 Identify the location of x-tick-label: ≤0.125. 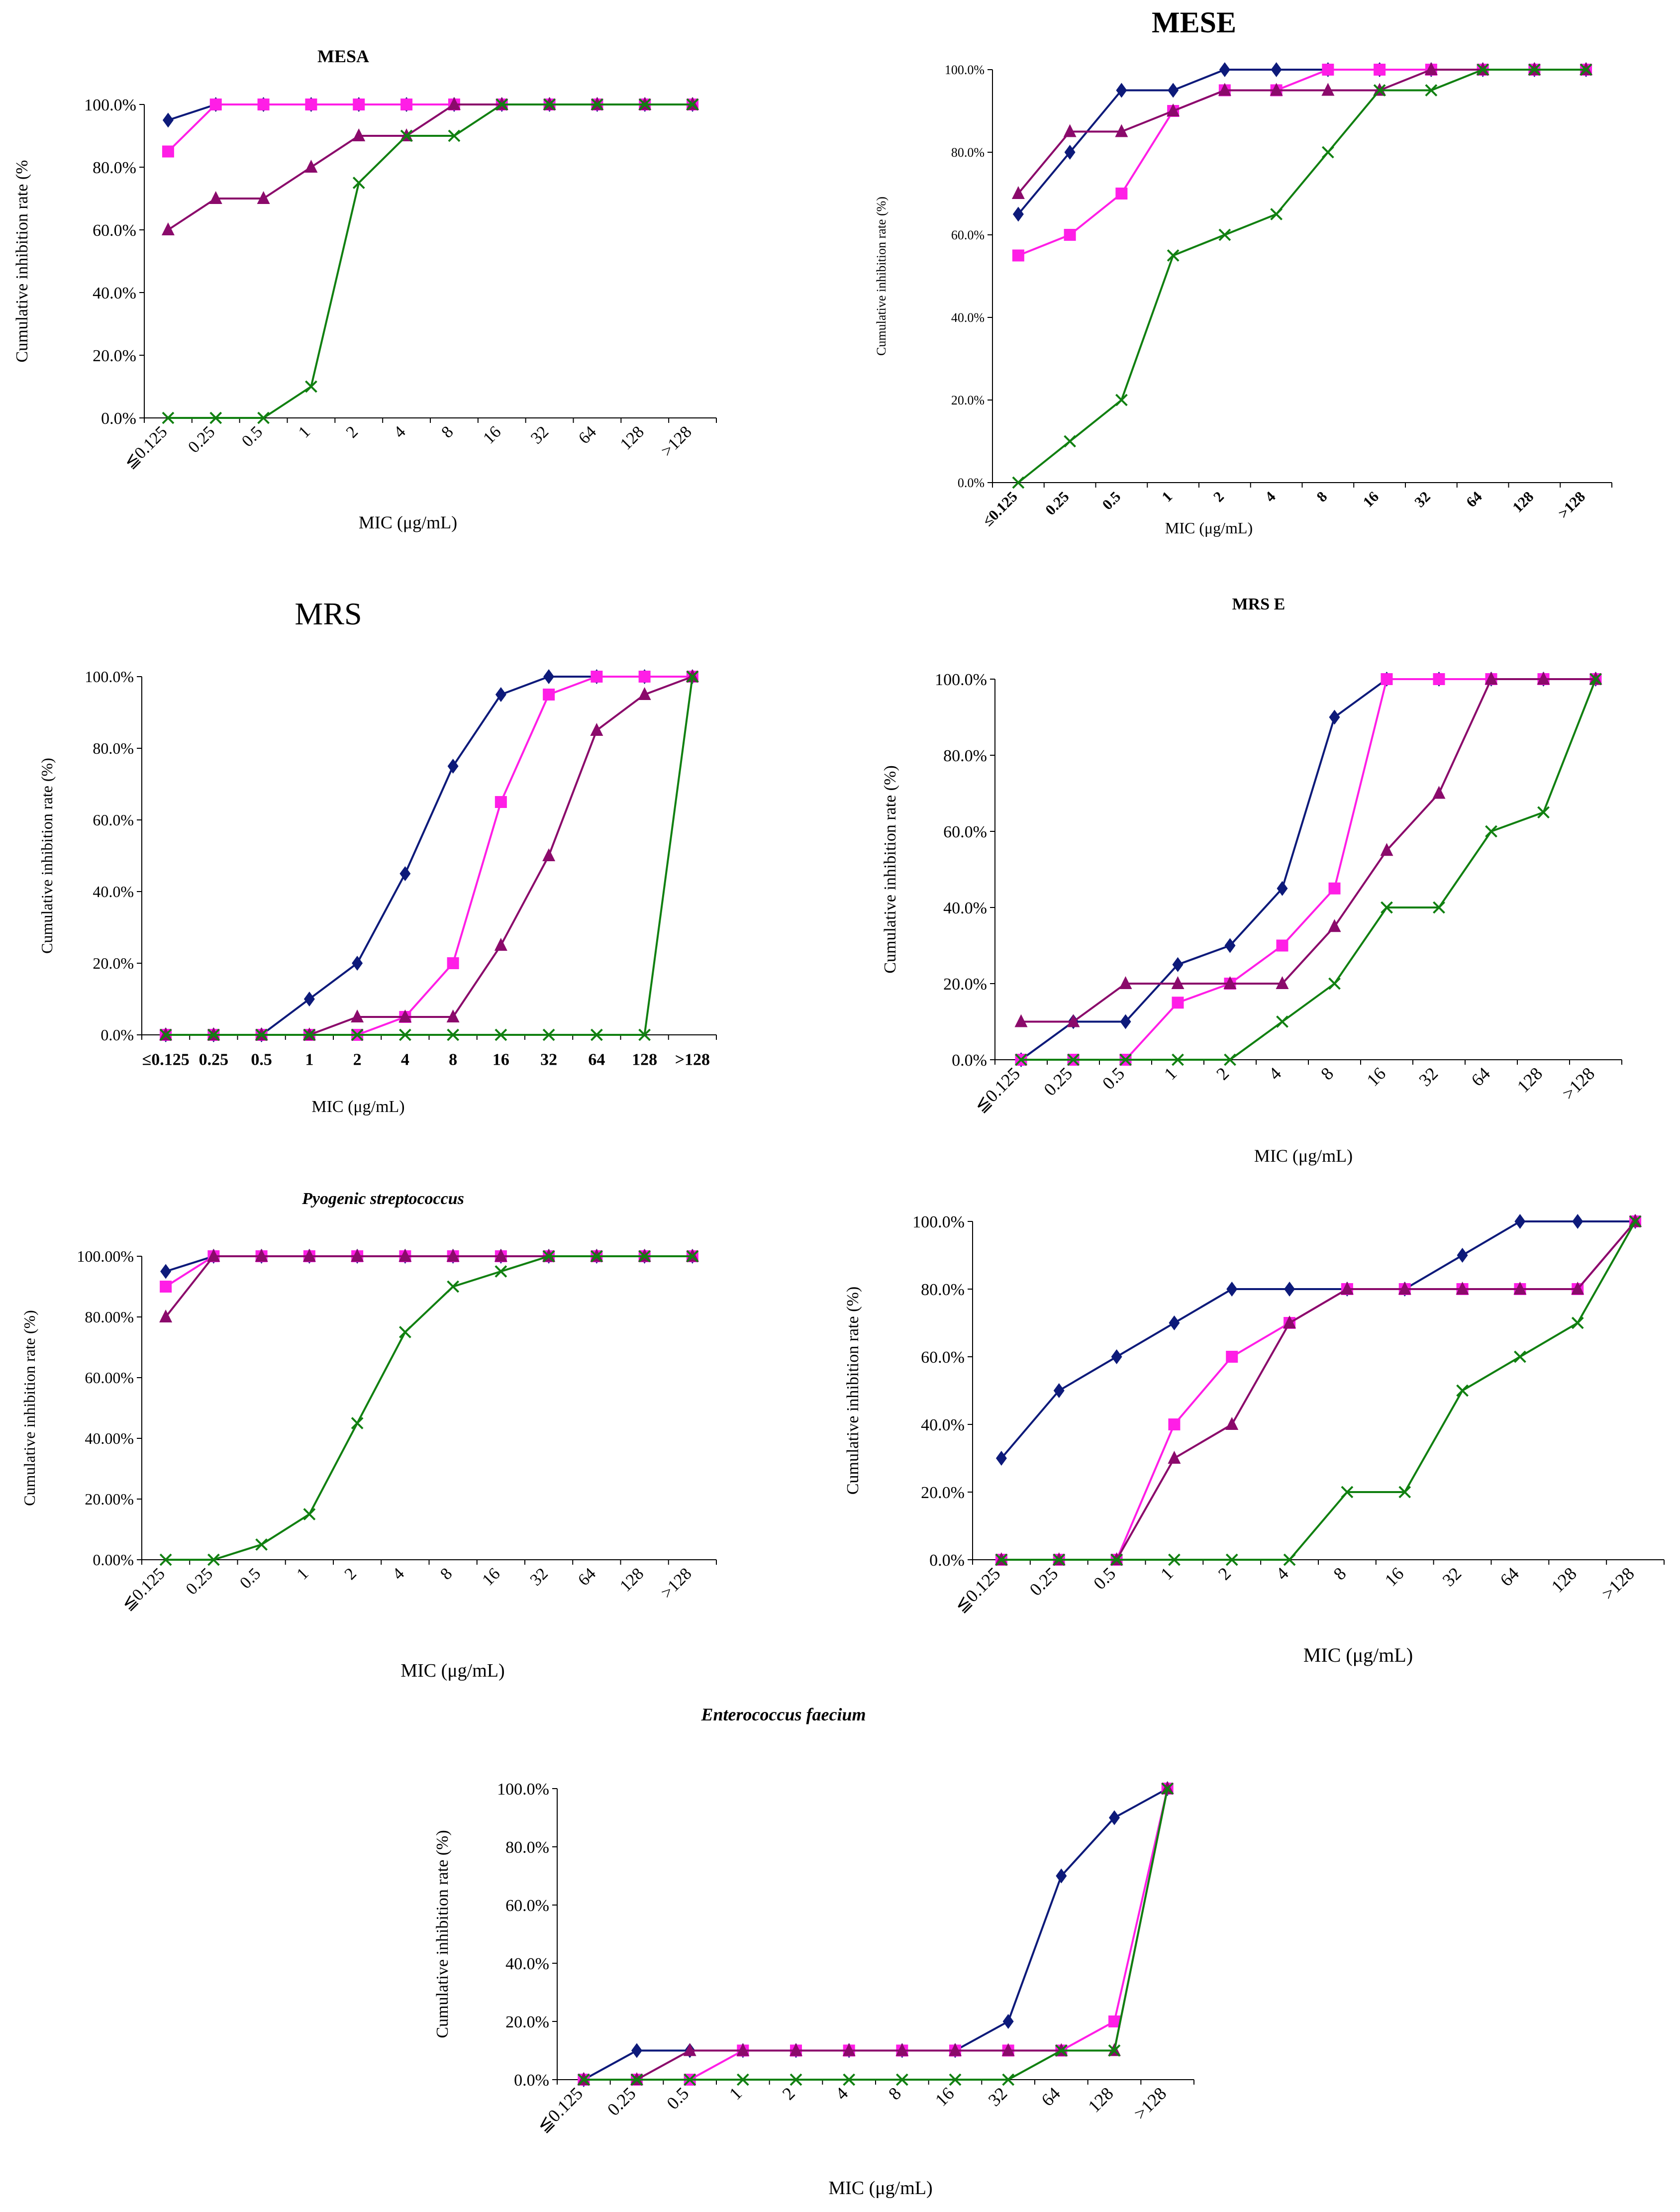
(1001, 509).